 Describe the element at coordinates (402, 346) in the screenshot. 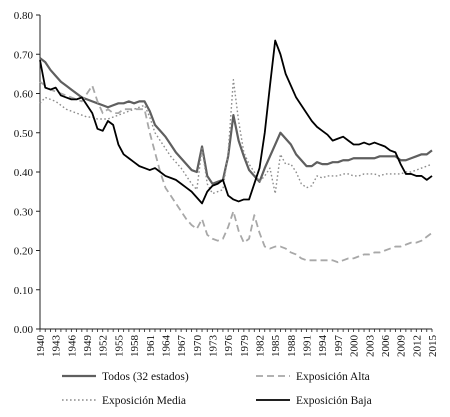

I see `x-tick-label: 2009` at that location.